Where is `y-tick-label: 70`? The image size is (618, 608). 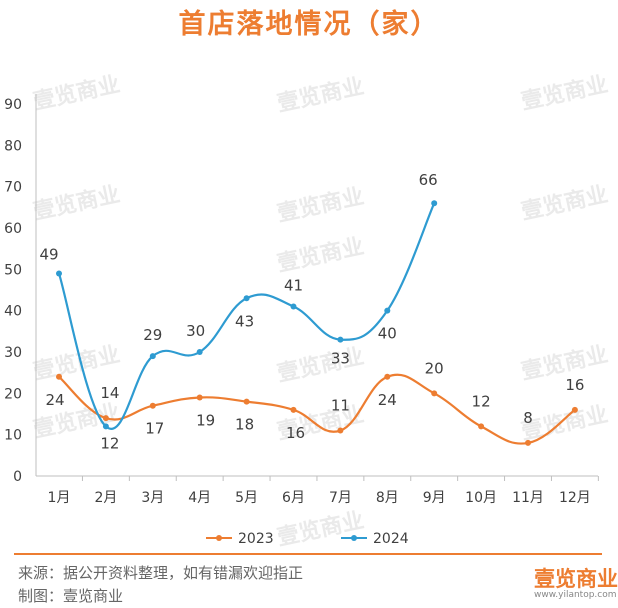
y-tick-label: 70 is located at coordinates (13, 188).